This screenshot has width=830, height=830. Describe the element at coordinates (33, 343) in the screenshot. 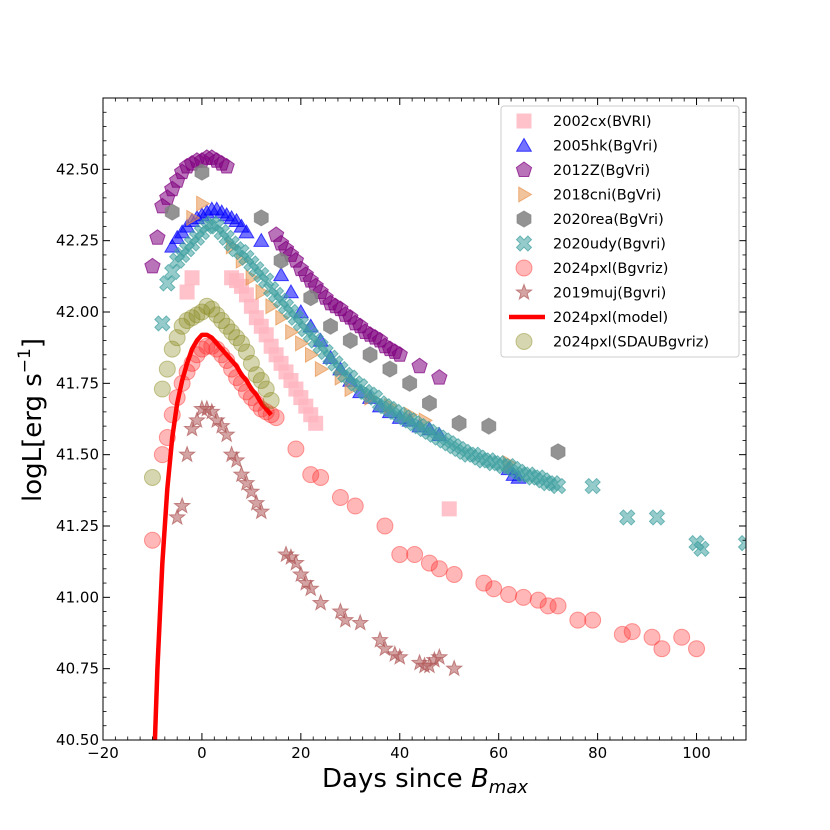

I see `y-axis-title-close: ]` at that location.